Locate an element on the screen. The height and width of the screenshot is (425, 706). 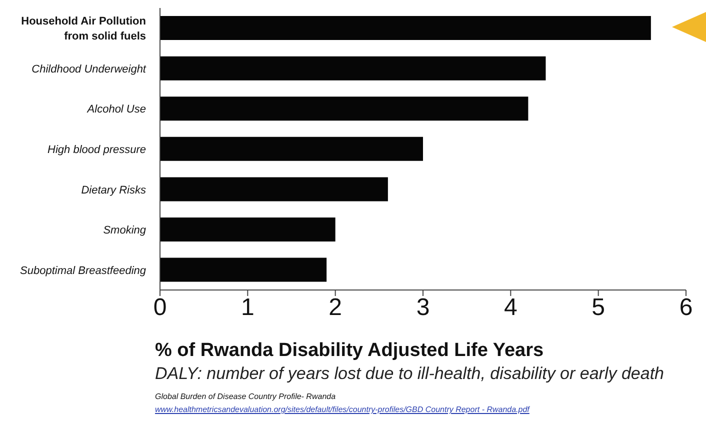
x-tick-label: 1 is located at coordinates (247, 308).